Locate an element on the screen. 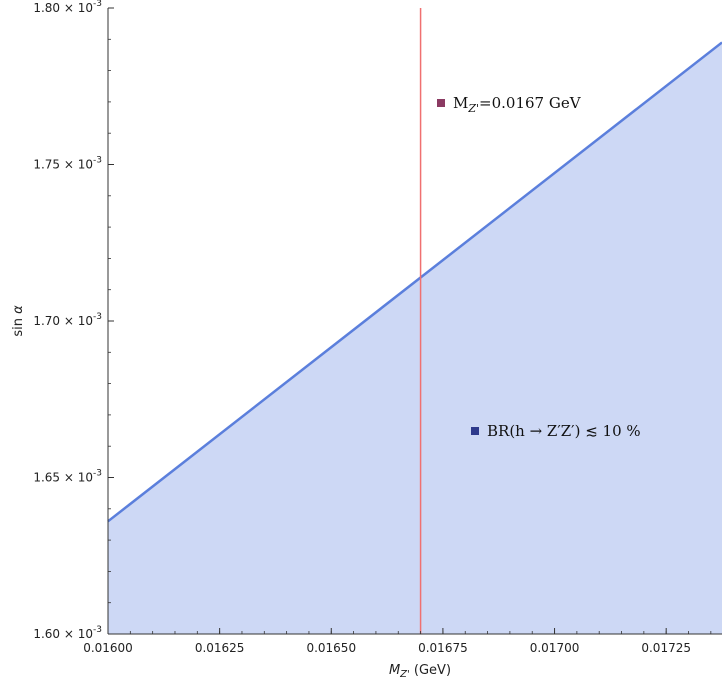 Image resolution: width=722 pixels, height=683 pixels. x-axis-label: MZ' (GeV) is located at coordinates (420, 671).